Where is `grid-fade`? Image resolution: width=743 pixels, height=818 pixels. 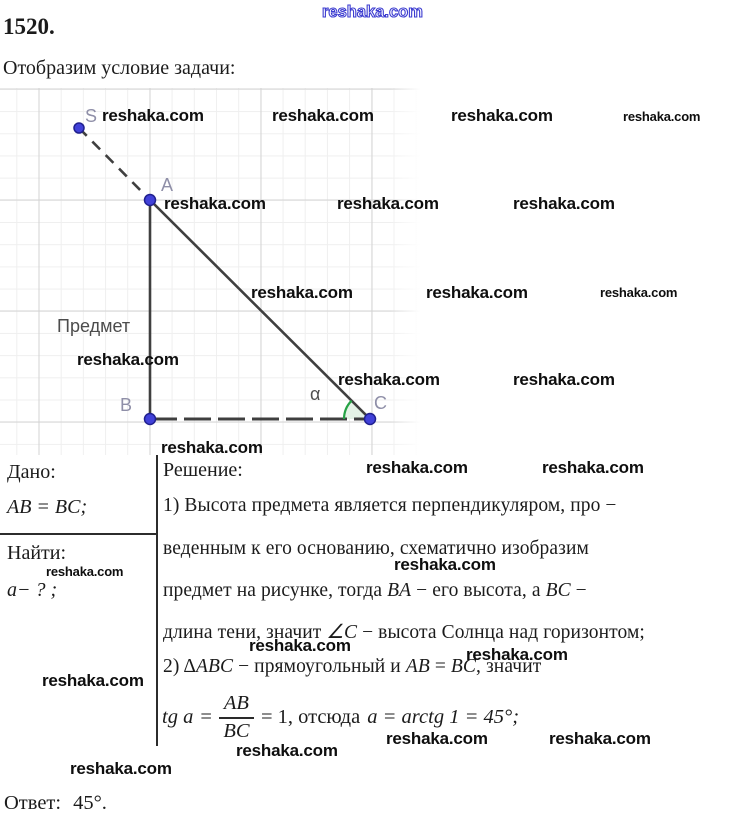 grid-fade is located at coordinates (409, 271).